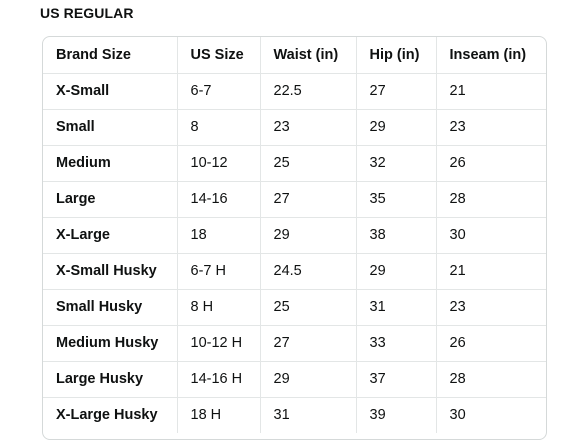  I want to click on table-row: X-Large 18 29 38 30, so click(294, 235).